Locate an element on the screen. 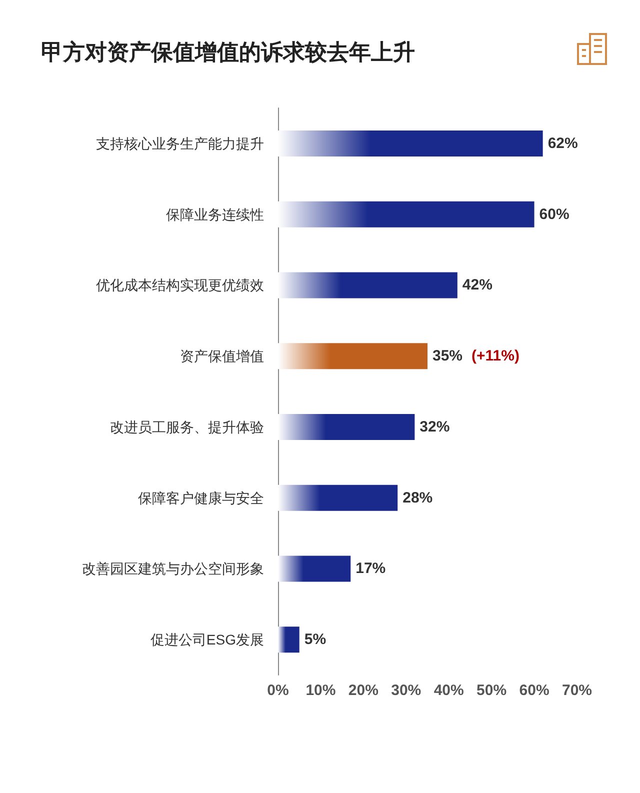  data-label: 35% is located at coordinates (447, 356).